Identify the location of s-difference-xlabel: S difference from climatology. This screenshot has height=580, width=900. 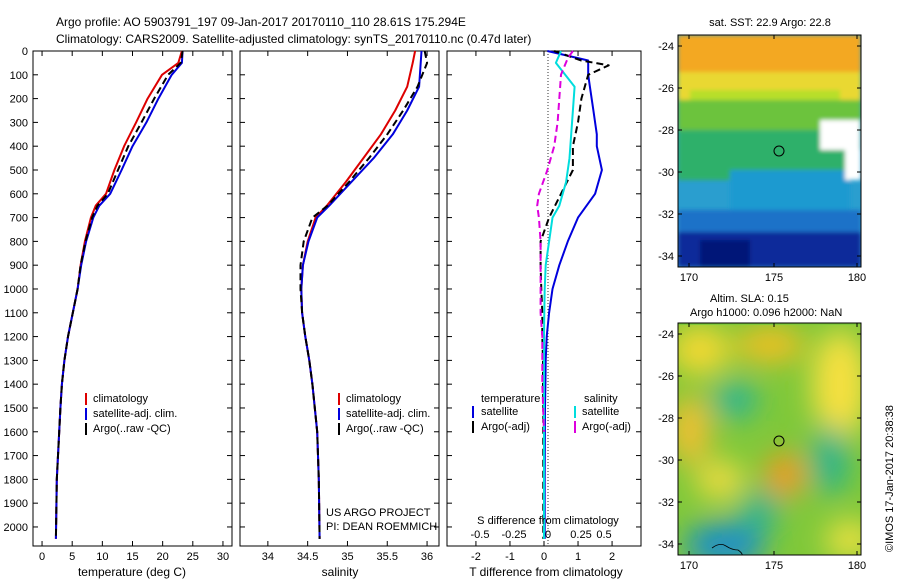
(548, 521).